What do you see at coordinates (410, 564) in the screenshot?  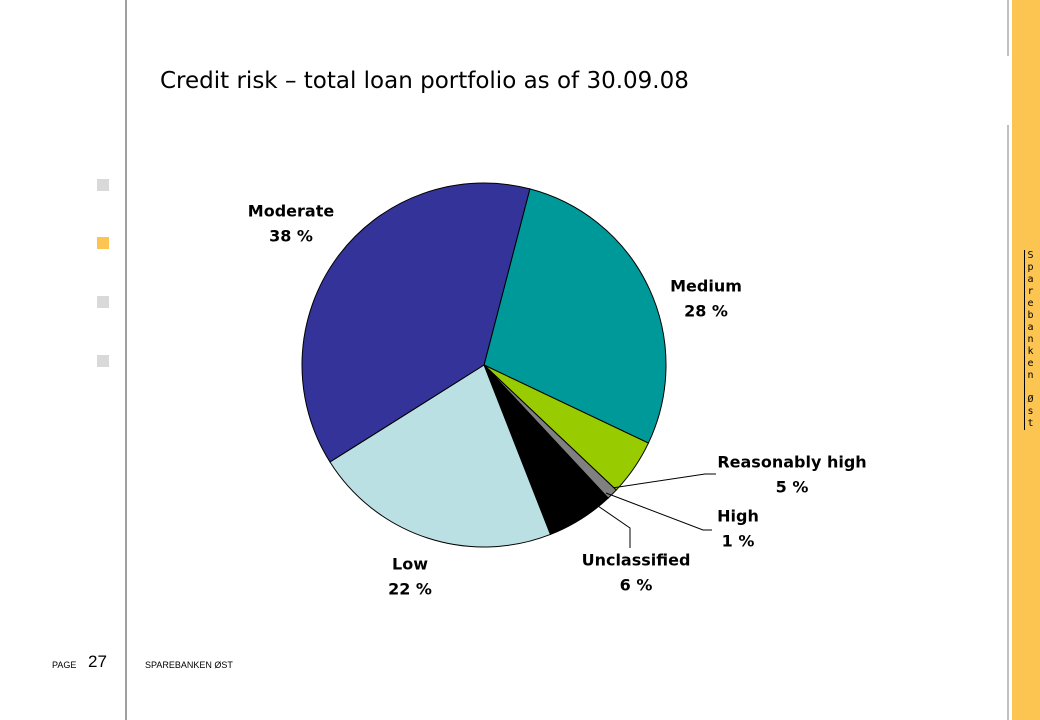 I see `slice-label: Low` at bounding box center [410, 564].